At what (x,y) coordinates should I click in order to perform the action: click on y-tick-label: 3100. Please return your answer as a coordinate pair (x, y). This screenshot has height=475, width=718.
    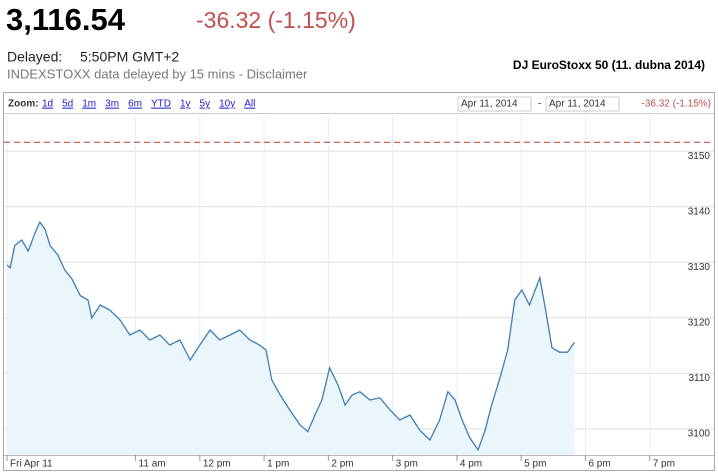
    Looking at the image, I should click on (699, 434).